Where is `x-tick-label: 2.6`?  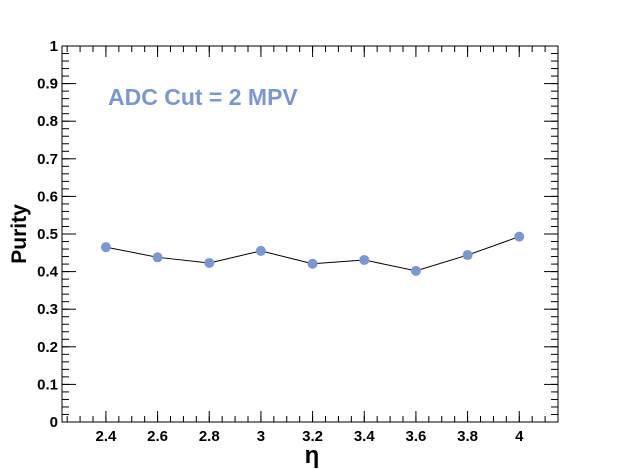
x-tick-label: 2.6 is located at coordinates (157, 436).